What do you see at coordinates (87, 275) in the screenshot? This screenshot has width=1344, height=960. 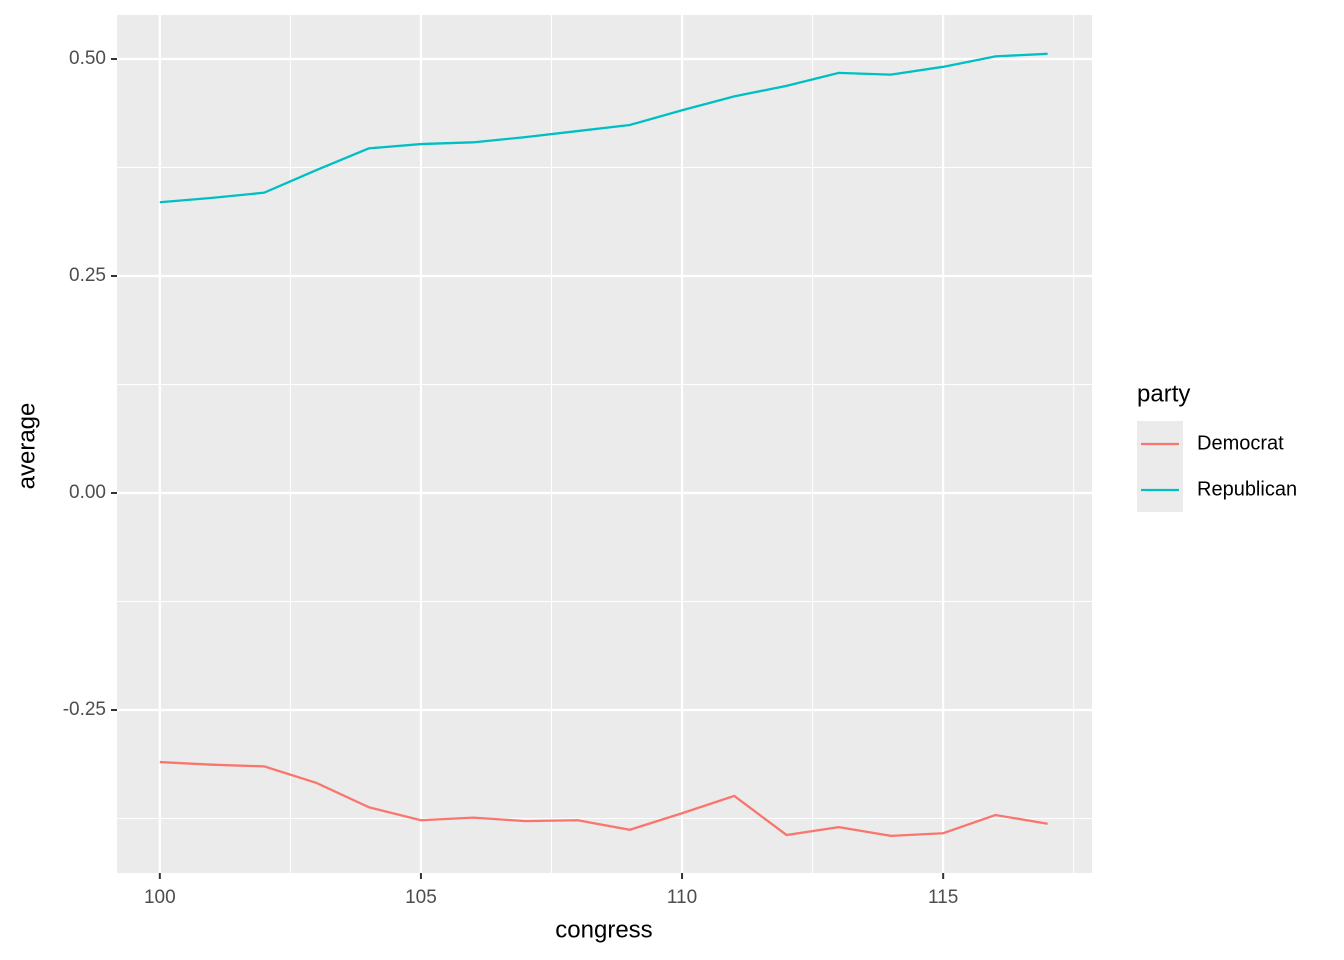 I see `y-tick-label: 0.25` at bounding box center [87, 275].